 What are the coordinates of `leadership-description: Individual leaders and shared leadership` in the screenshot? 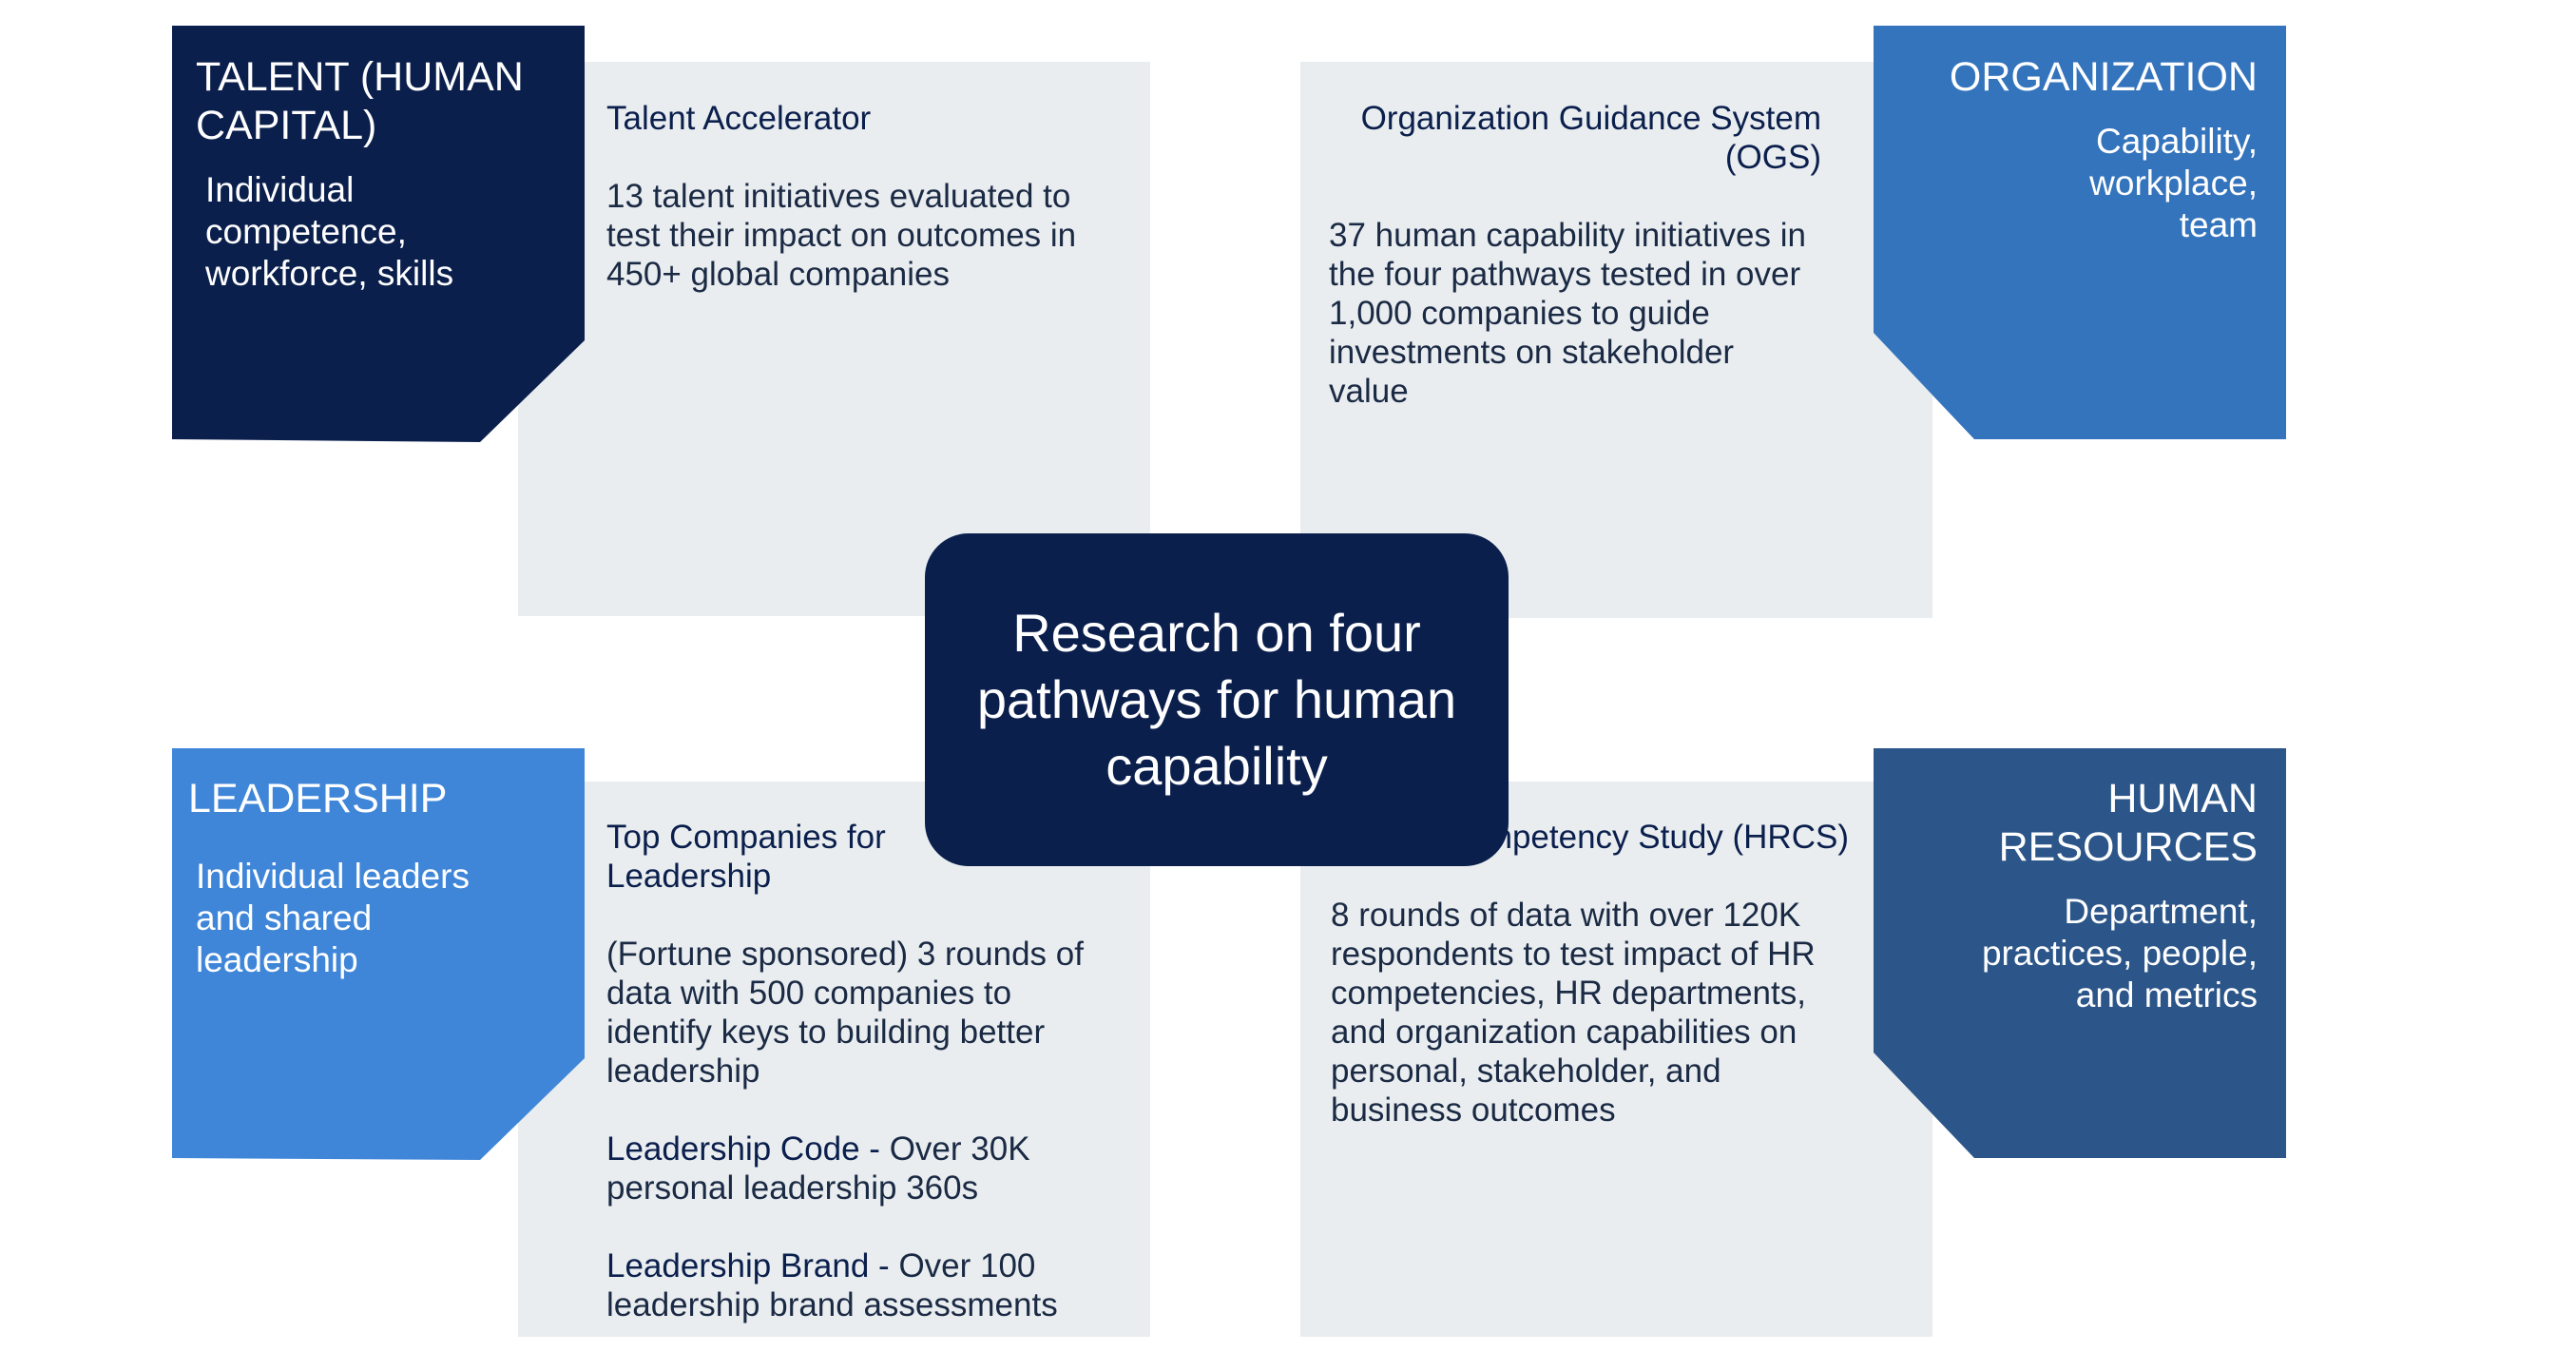 It's located at (333, 918).